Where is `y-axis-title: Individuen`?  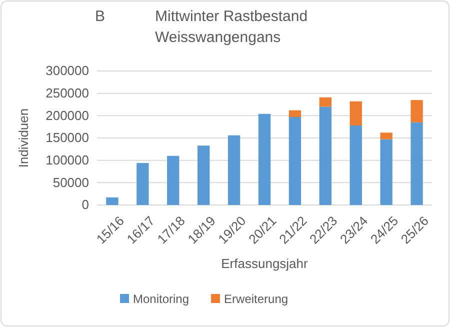 y-axis-title: Individuen is located at coordinates (23, 138).